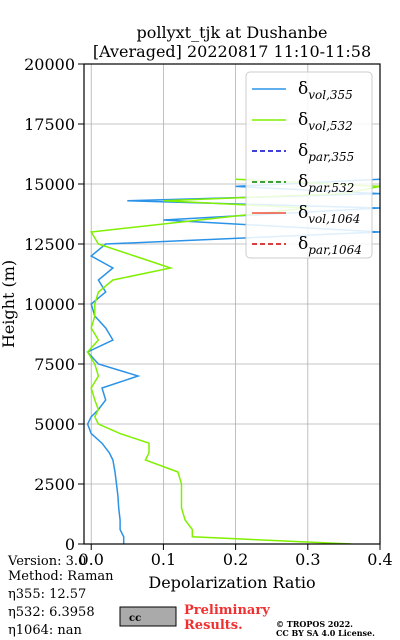 This screenshot has height=640, width=400. What do you see at coordinates (54, 484) in the screenshot?
I see `y-tick-label: 2500` at bounding box center [54, 484].